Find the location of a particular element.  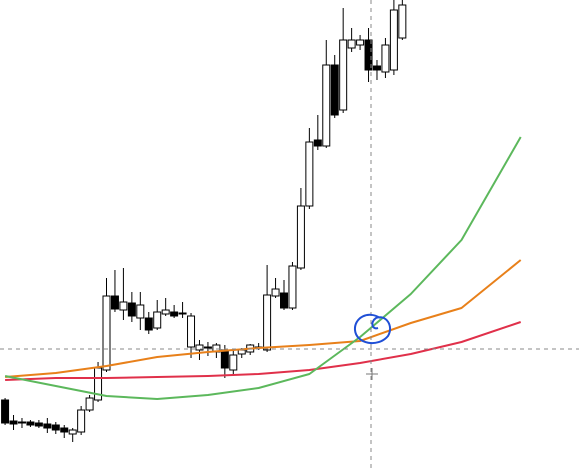

annotation-circle is located at coordinates (372, 329).